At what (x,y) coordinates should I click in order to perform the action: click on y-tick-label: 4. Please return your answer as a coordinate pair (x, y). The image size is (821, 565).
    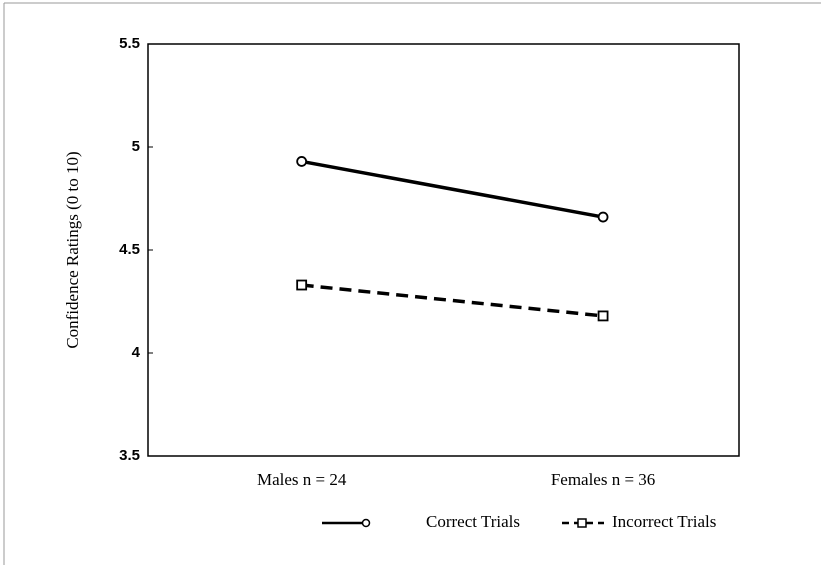
    Looking at the image, I should click on (136, 352).